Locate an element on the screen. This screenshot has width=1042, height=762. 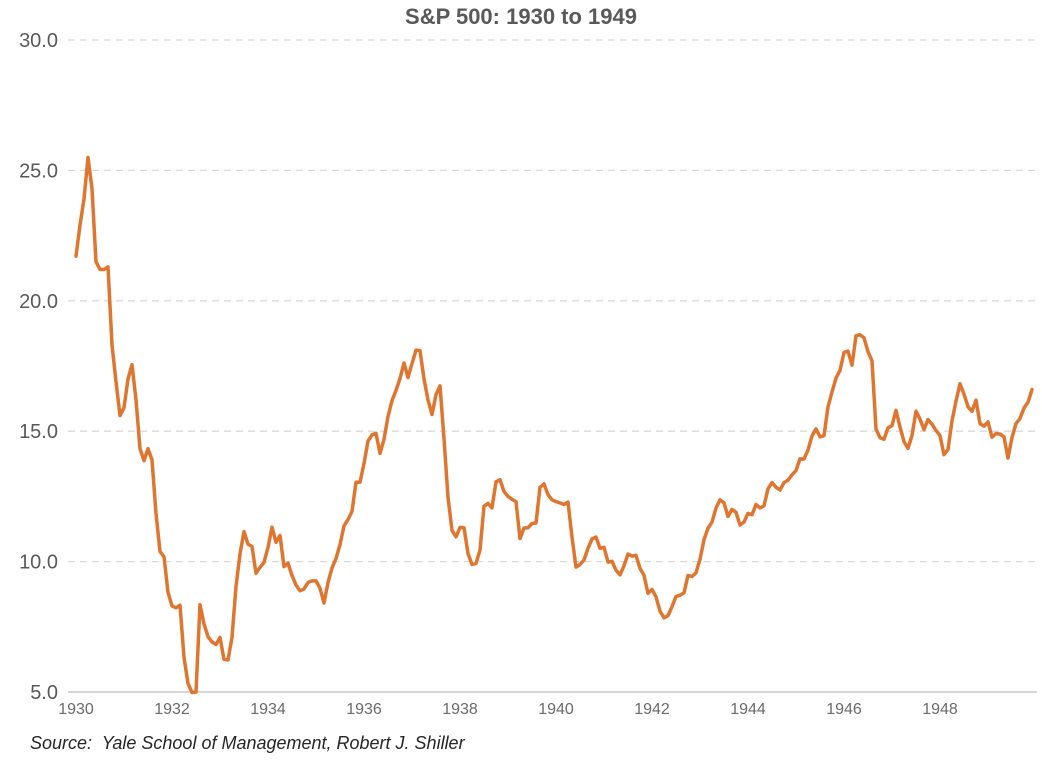
y-axis-tick-label: 20.0 is located at coordinates (38, 302).